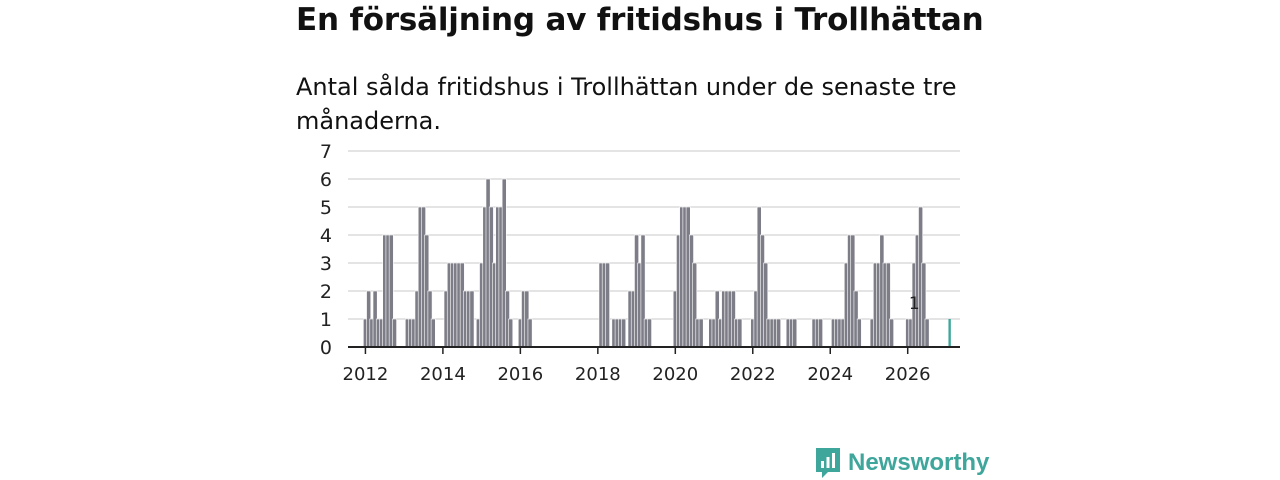  What do you see at coordinates (949, 333) in the screenshot?
I see `highlight-bar` at bounding box center [949, 333].